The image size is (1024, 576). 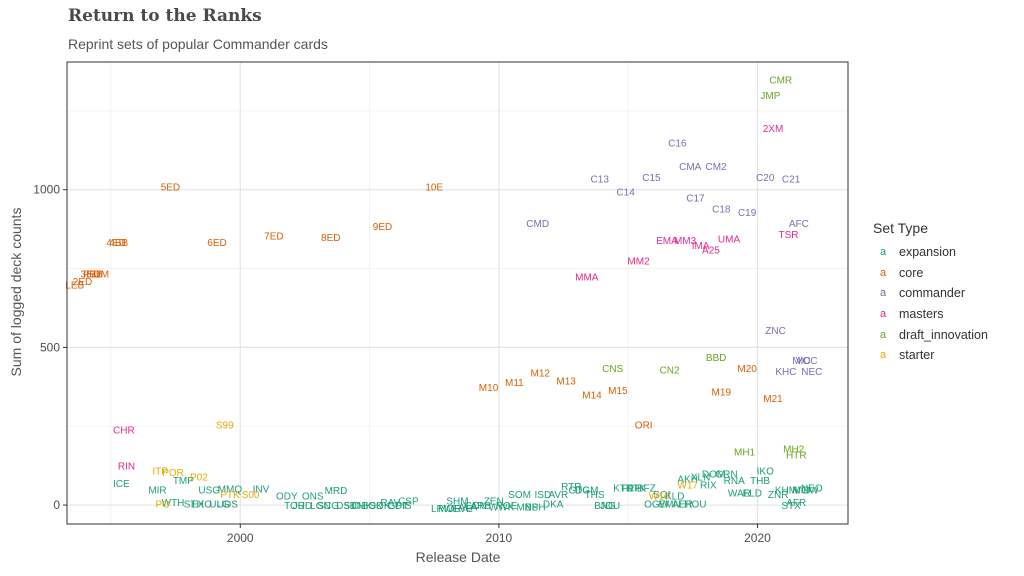 I want to click on legend-item: a expansion, so click(x=930, y=252).